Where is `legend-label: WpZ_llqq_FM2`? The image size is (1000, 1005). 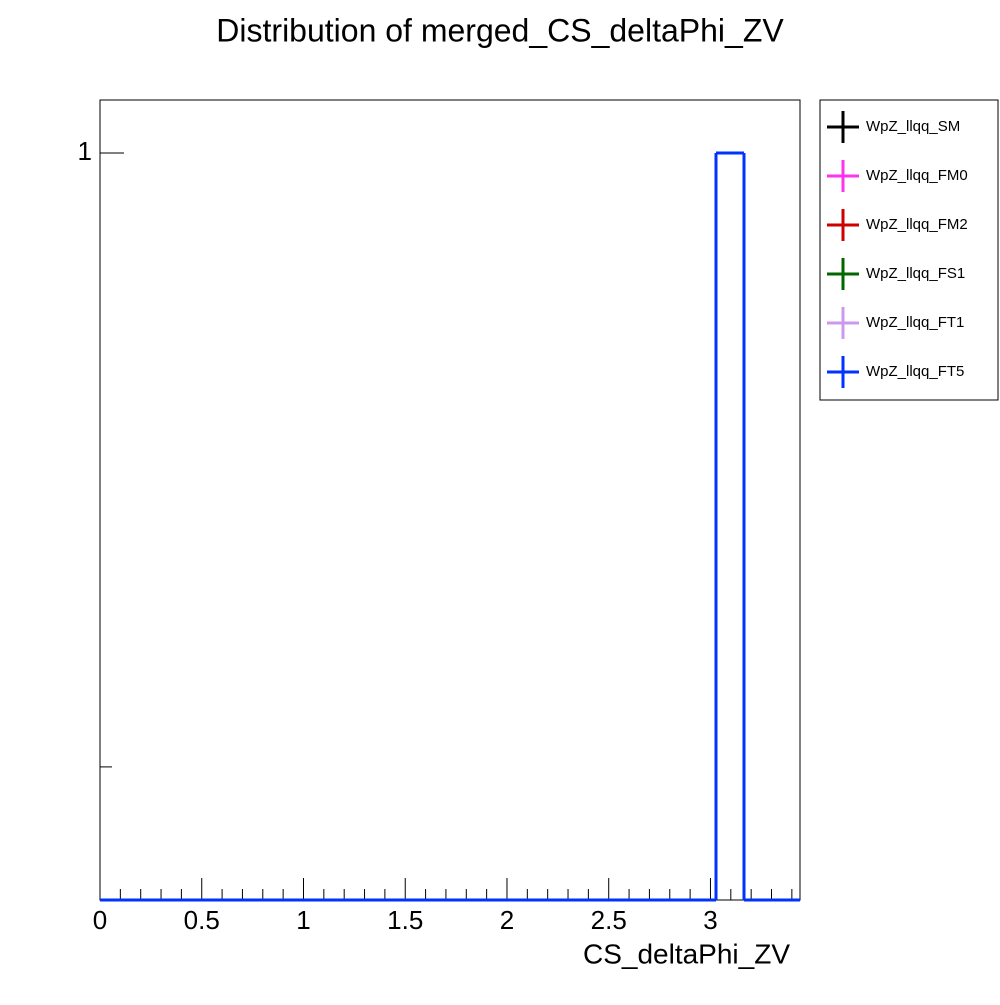
legend-label: WpZ_llqq_FM2 is located at coordinates (917, 224).